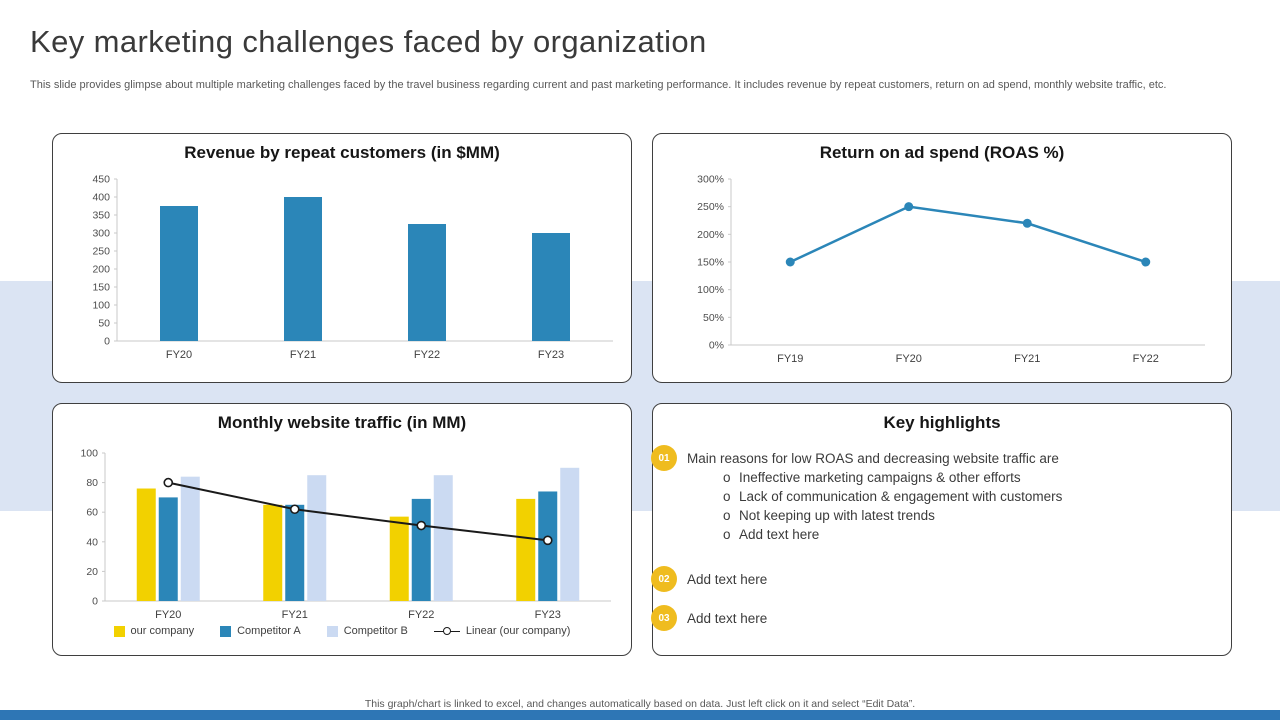  I want to click on svg-text: 150%, so click(710, 263).